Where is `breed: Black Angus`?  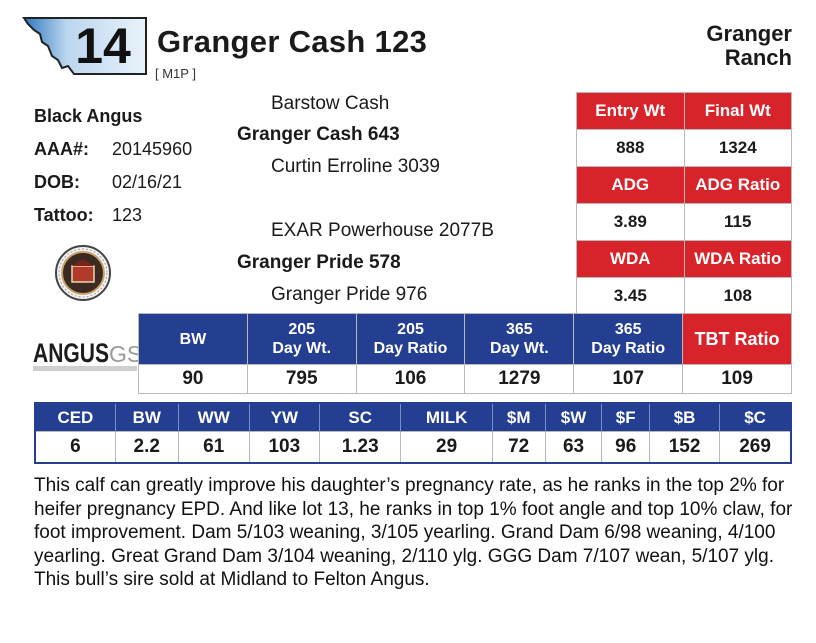
breed: Black Angus is located at coordinates (88, 116).